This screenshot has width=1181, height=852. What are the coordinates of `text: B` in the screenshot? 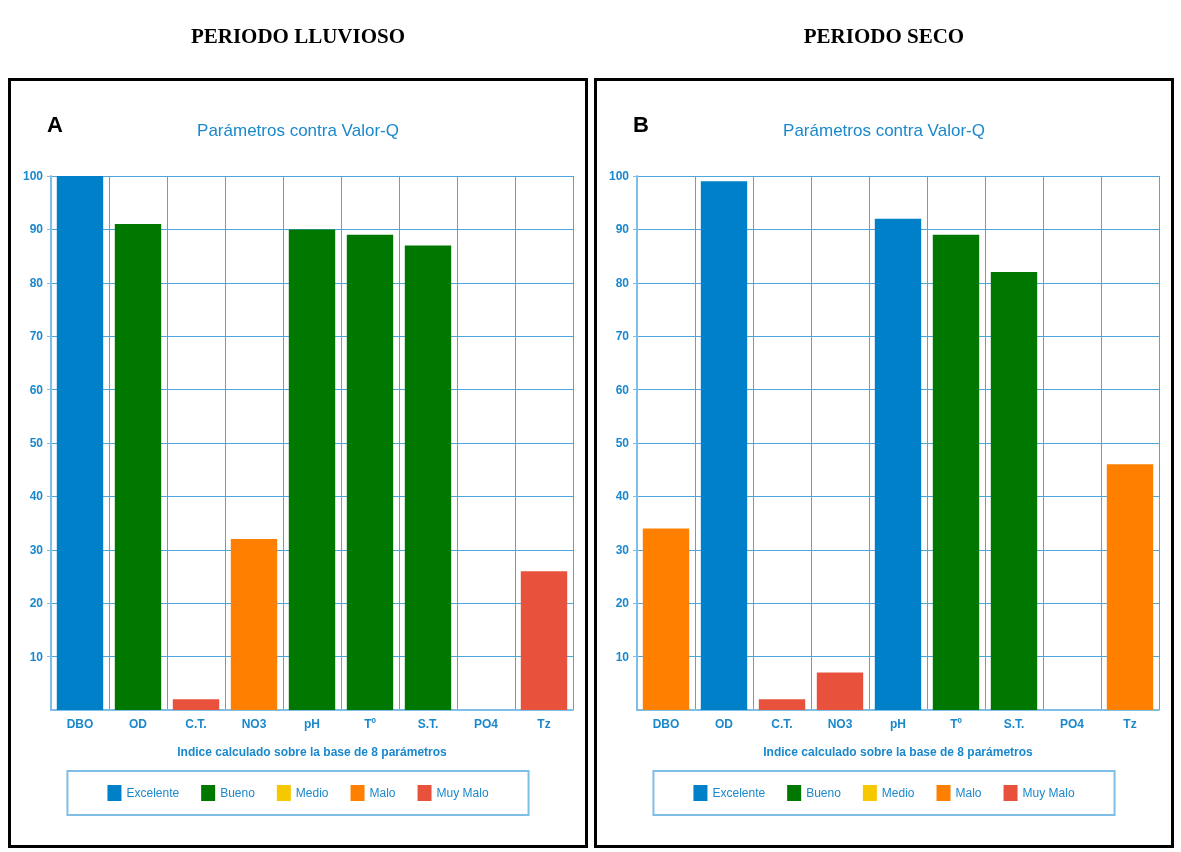 It's located at (641, 124).